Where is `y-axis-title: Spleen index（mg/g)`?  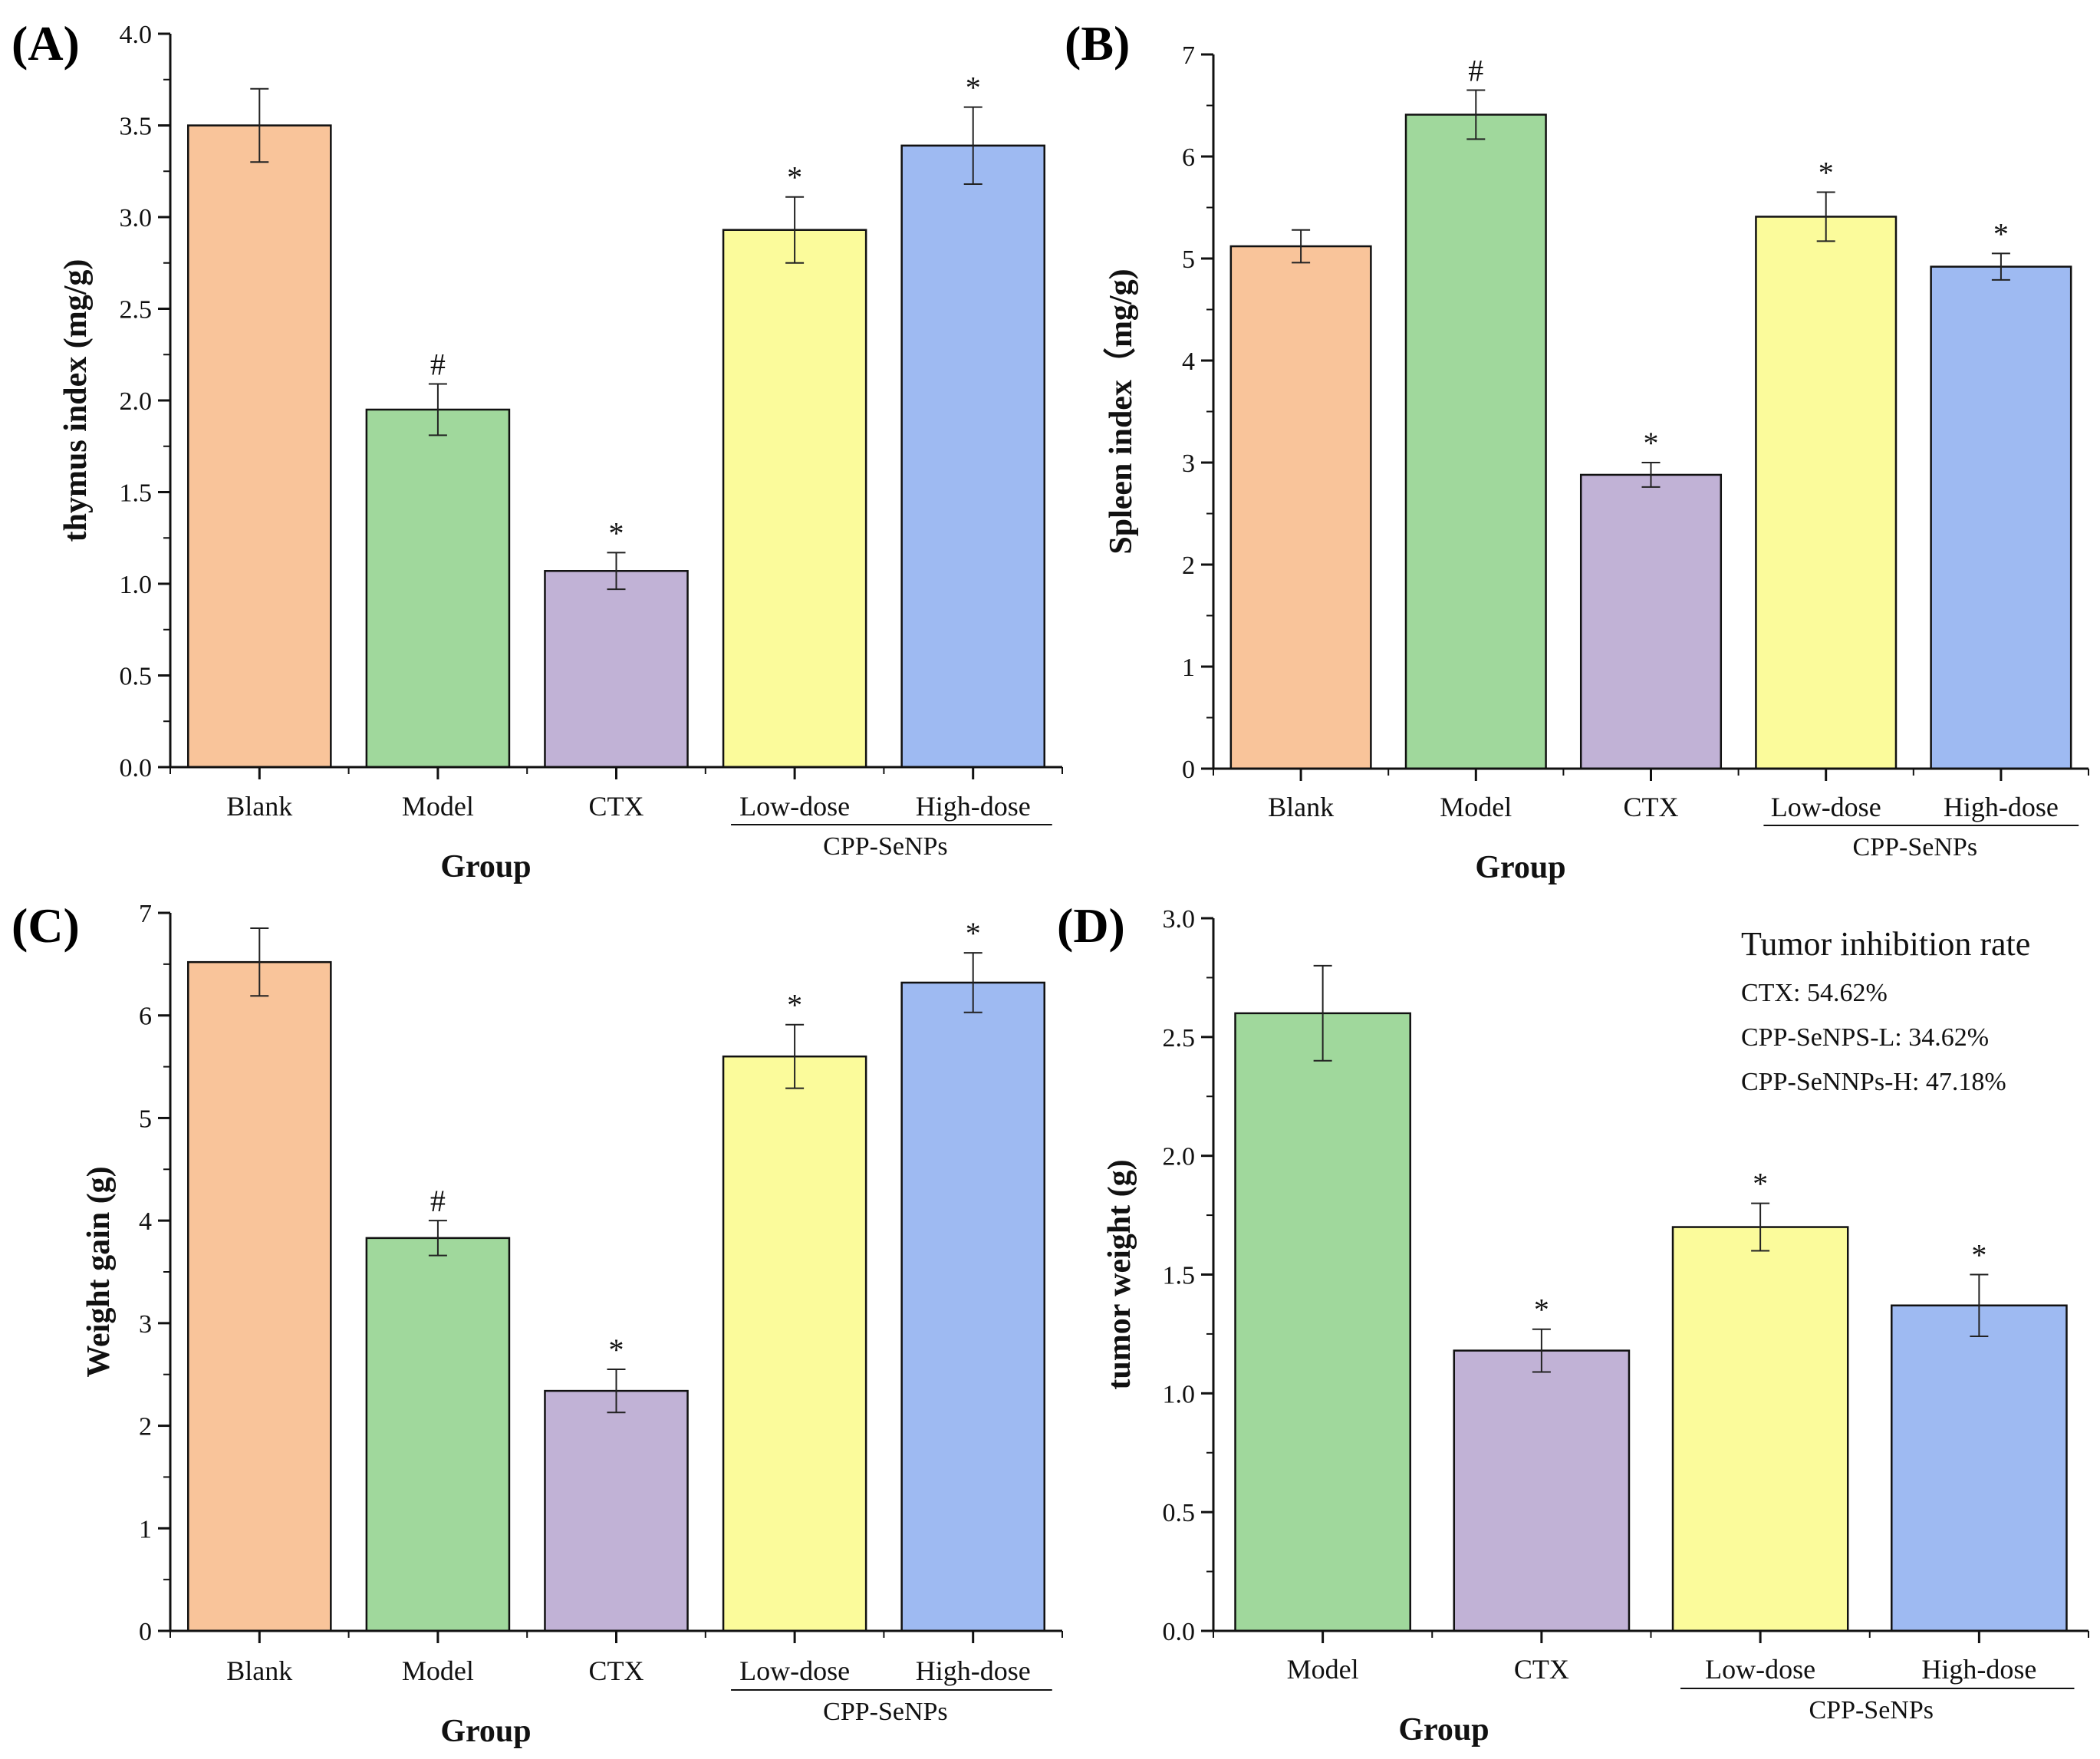
y-axis-title: Spleen index（mg/g) is located at coordinates (1121, 411).